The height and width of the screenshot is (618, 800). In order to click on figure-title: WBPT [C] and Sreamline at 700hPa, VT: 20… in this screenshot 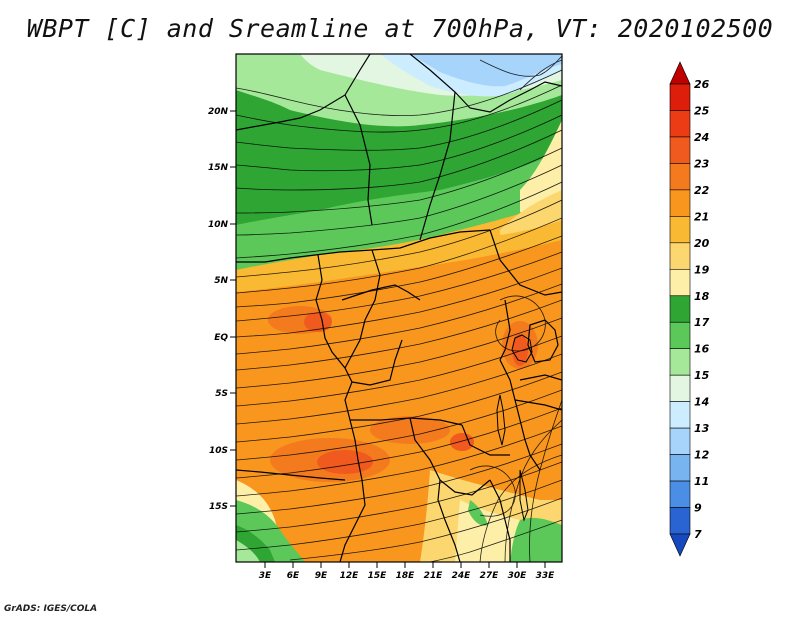, I will do `click(400, 28)`.